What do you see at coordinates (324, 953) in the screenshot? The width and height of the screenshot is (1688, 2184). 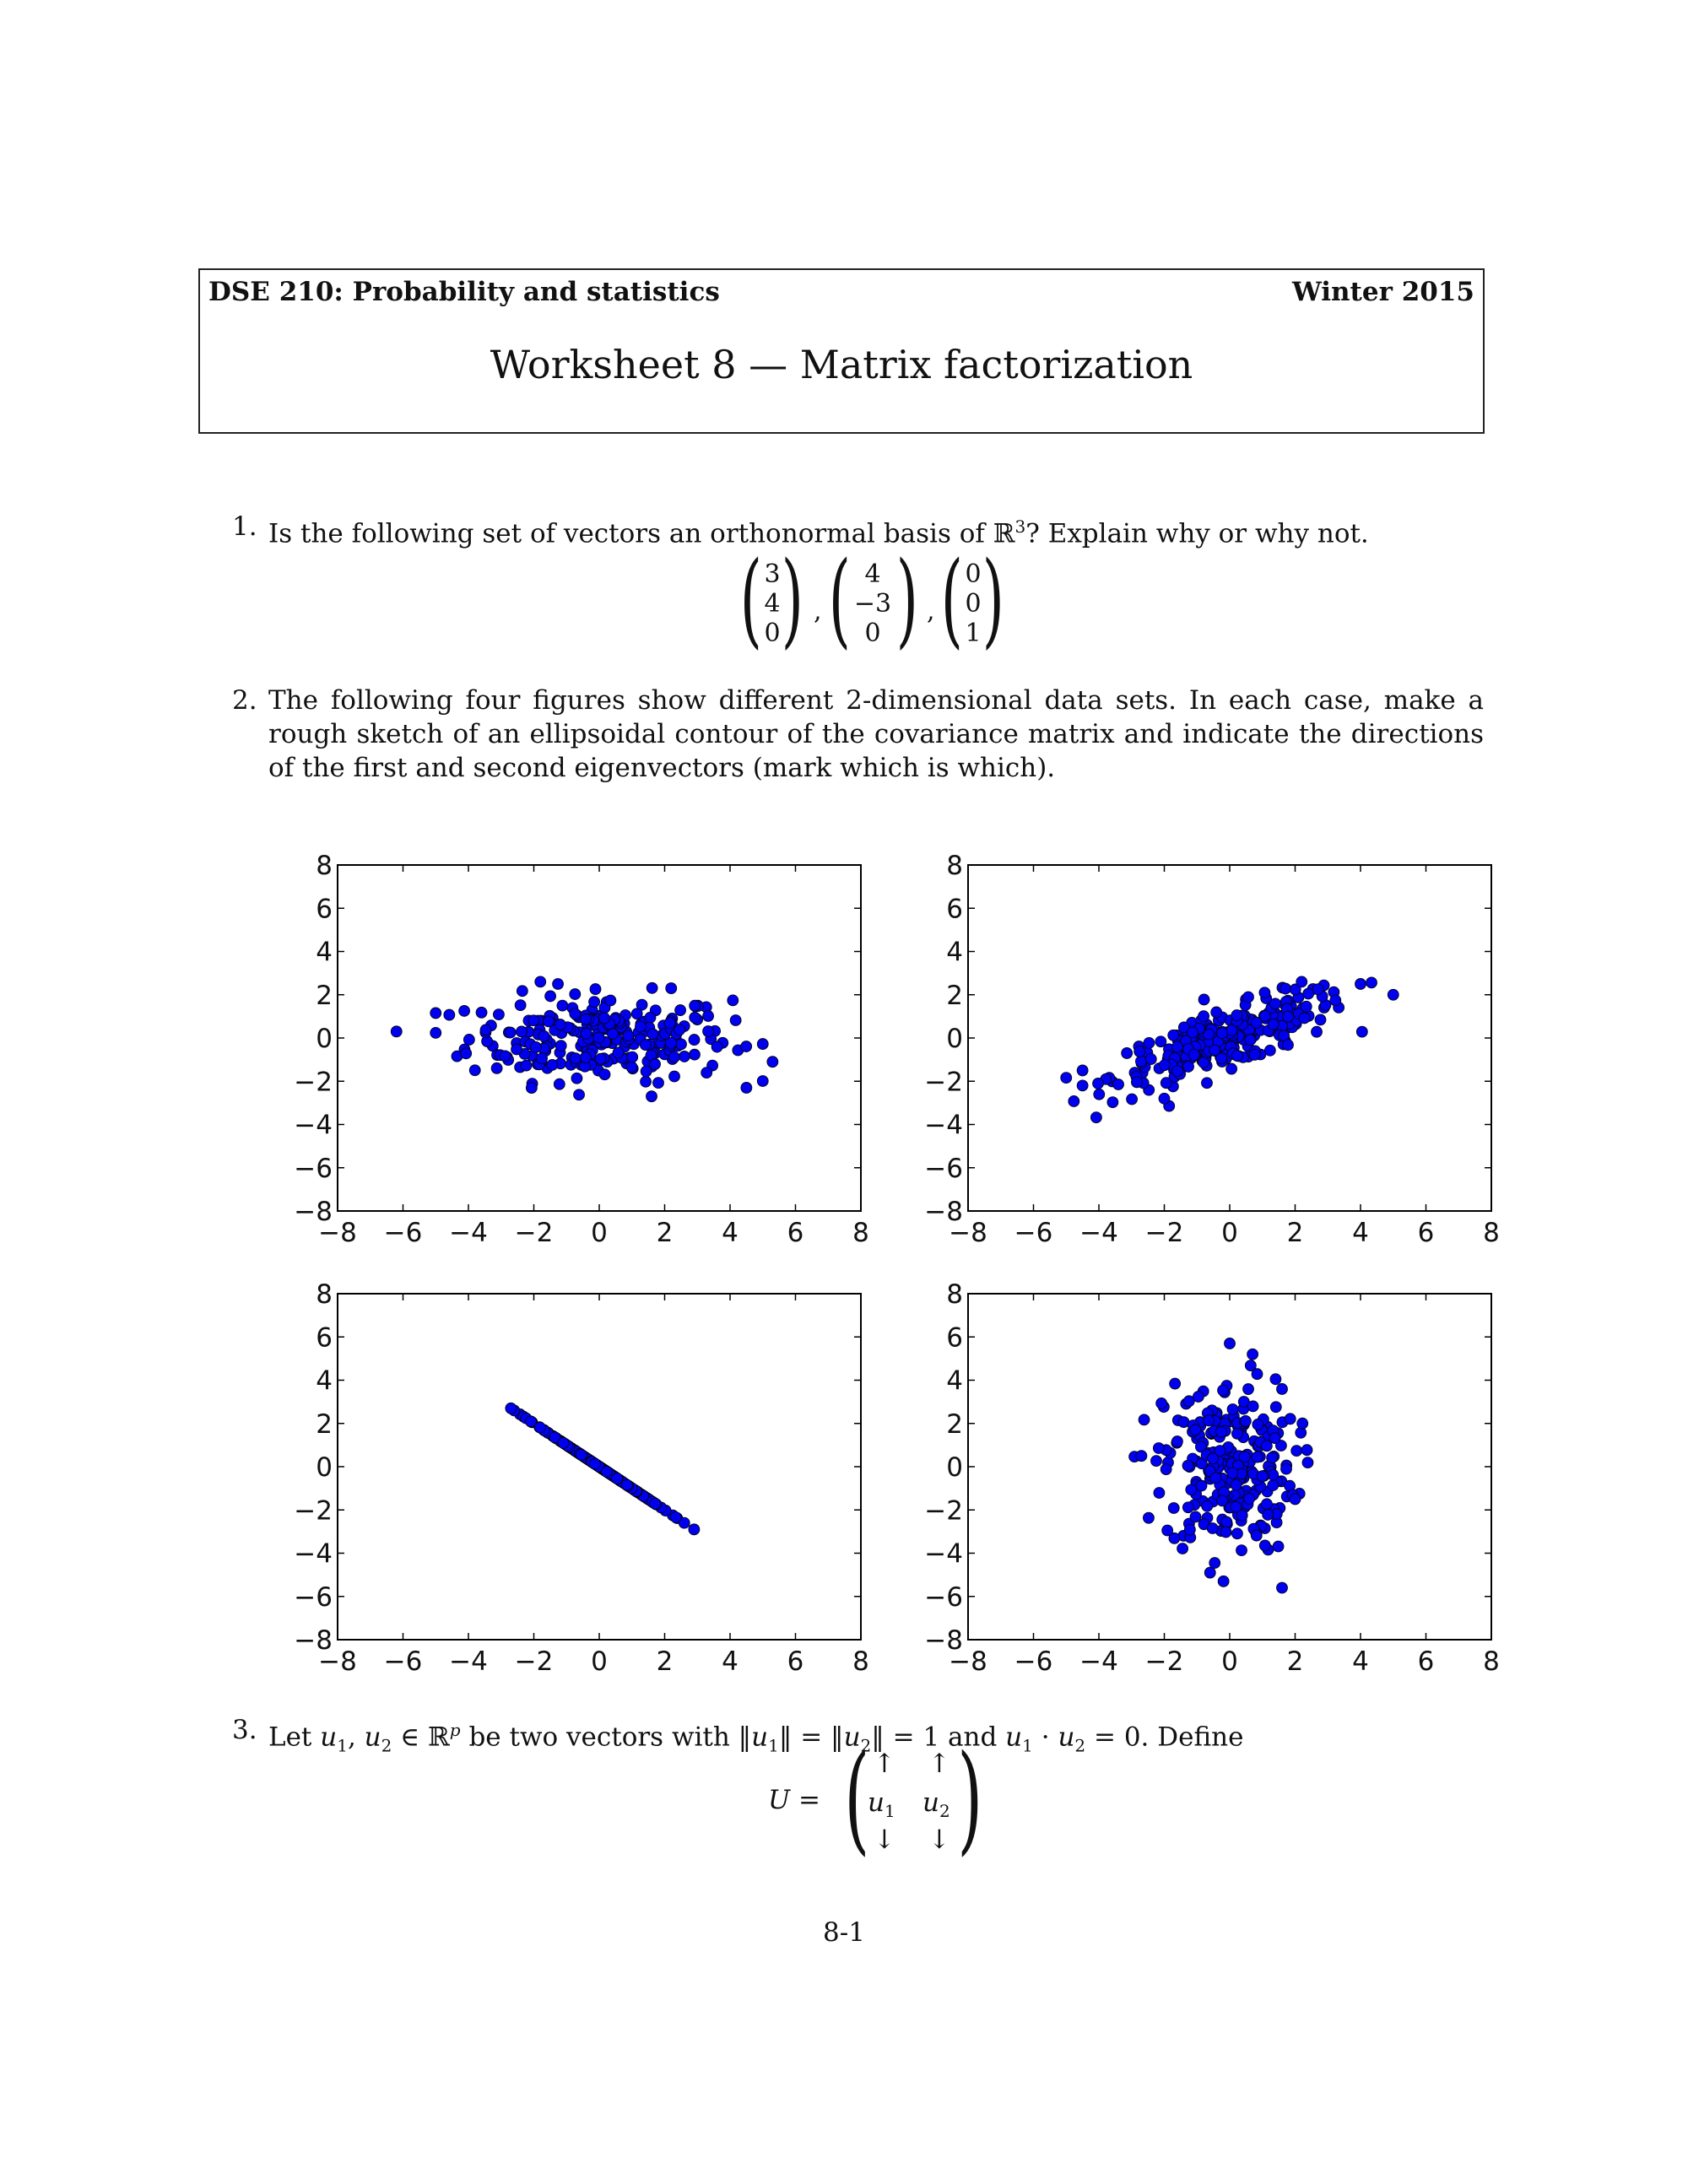 I see `y-tick-label: 4` at bounding box center [324, 953].